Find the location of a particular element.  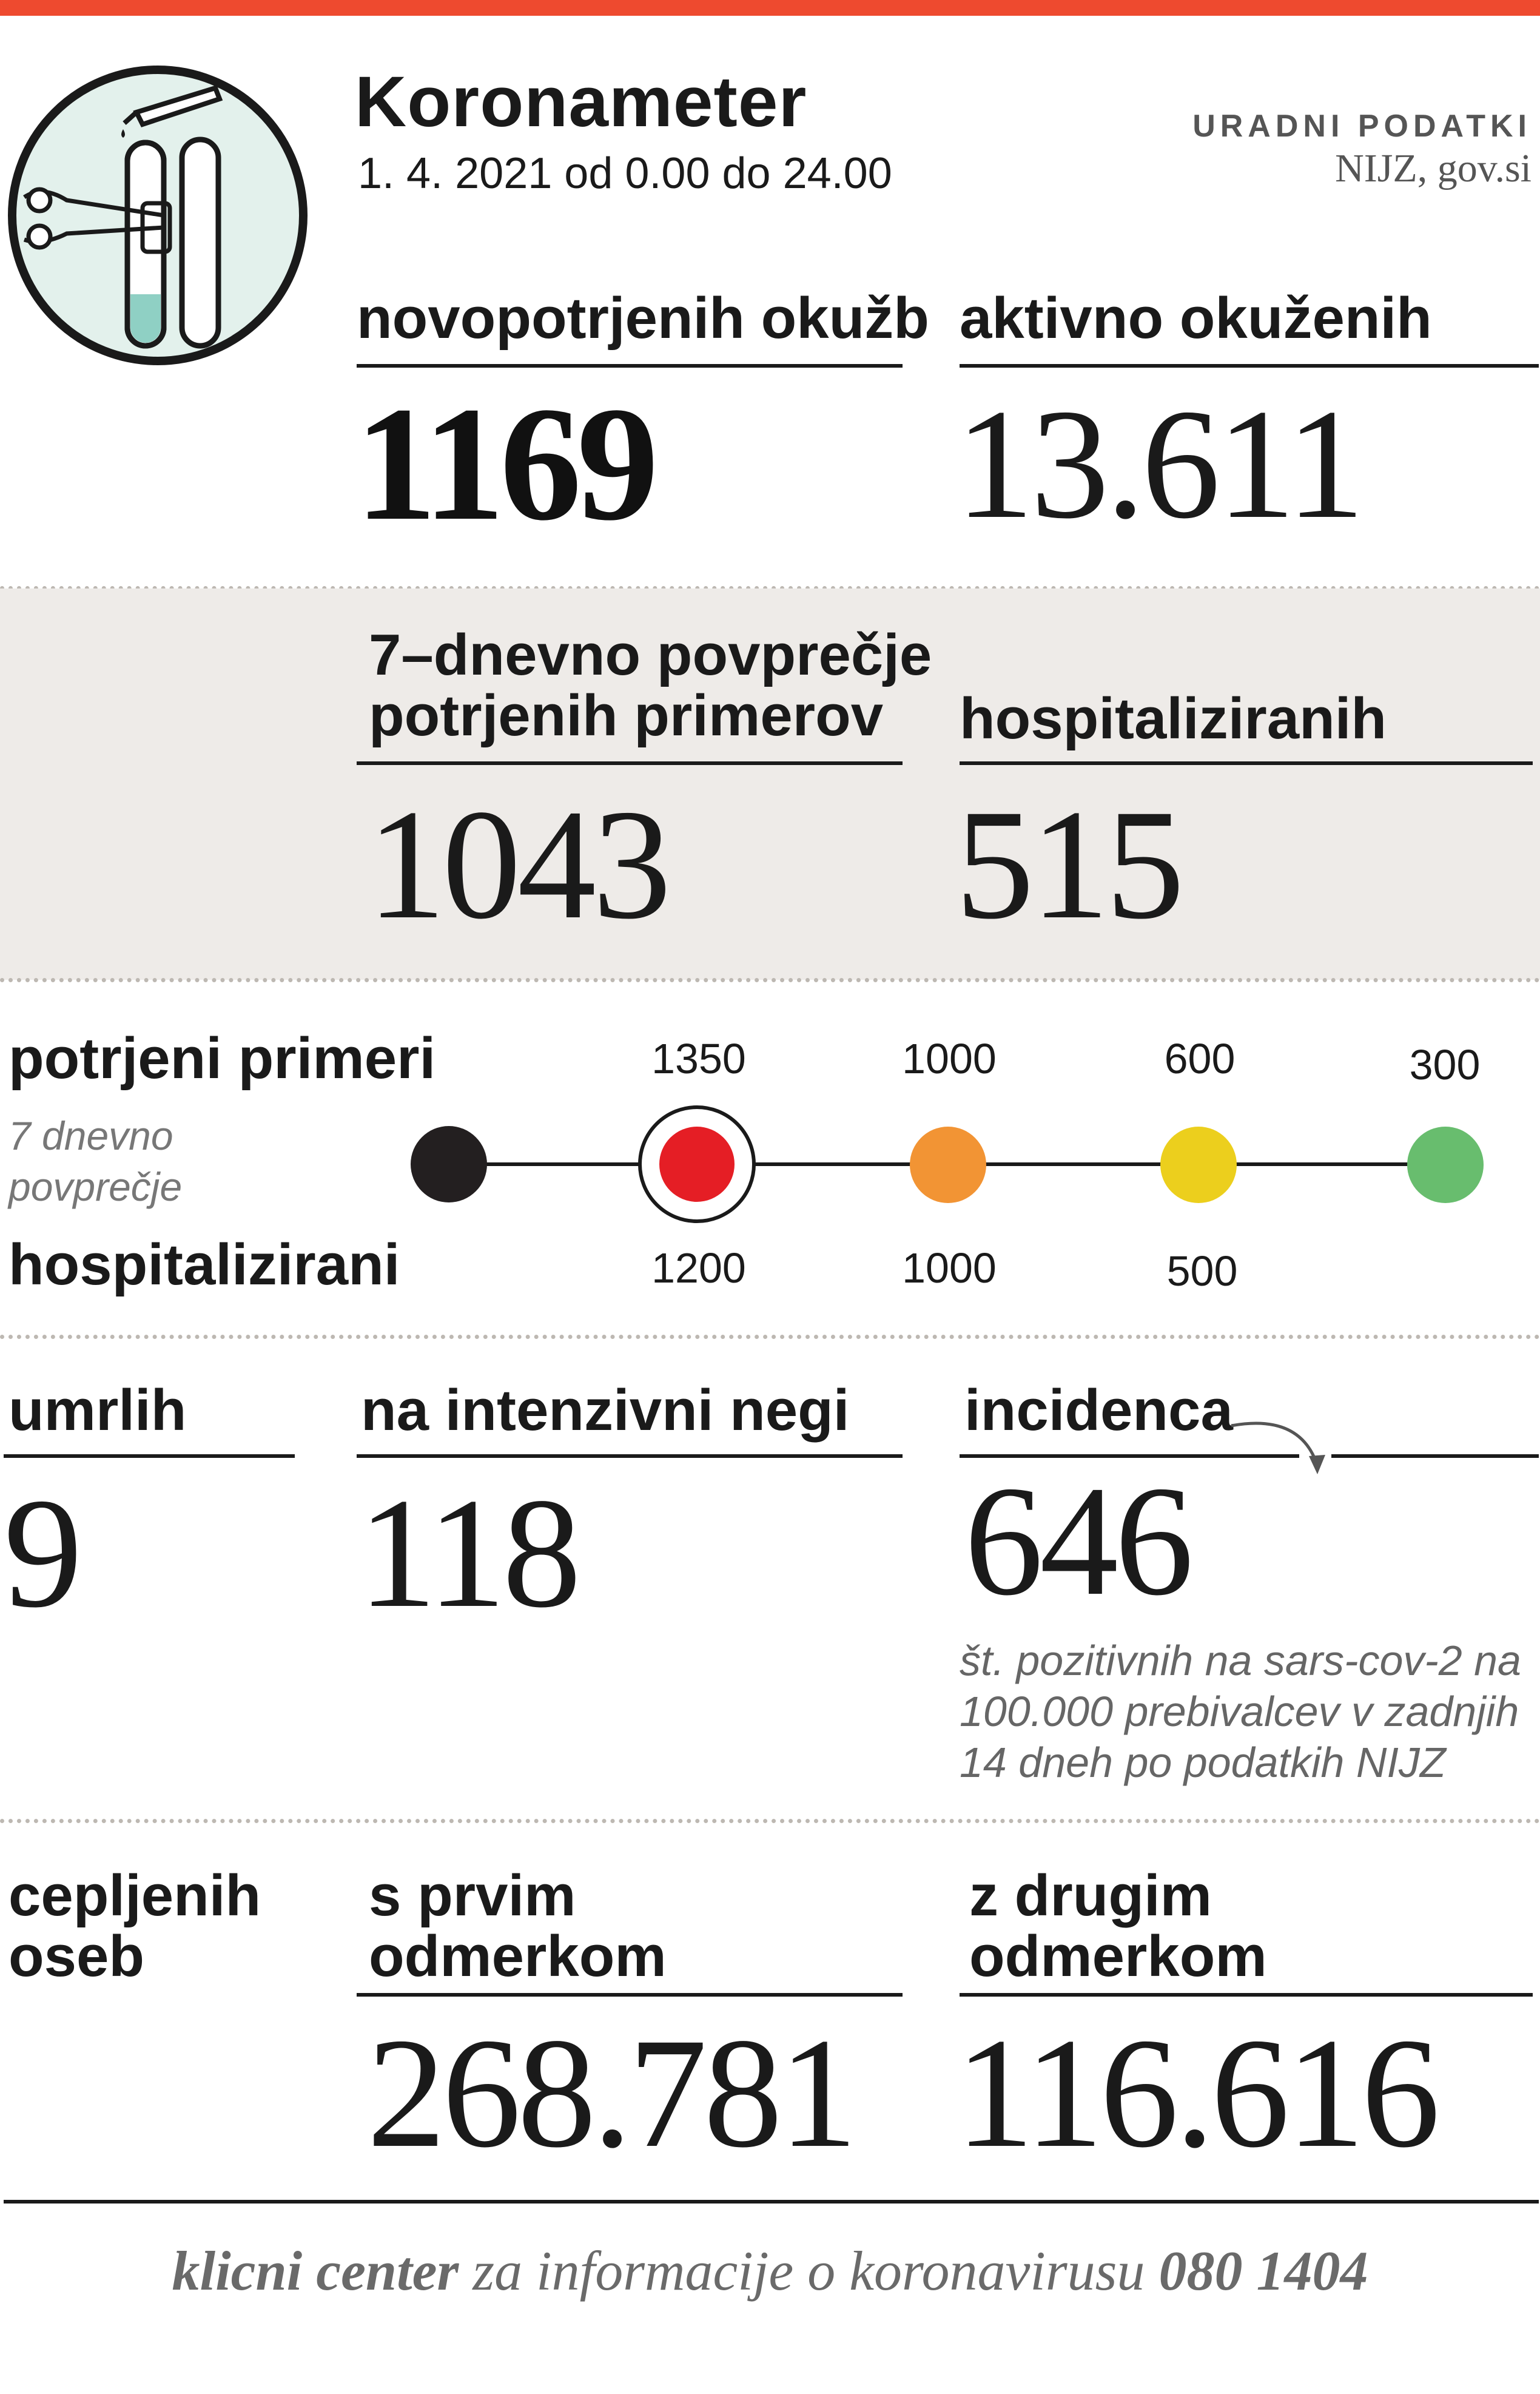

incidence-note-line2: 100.000 prebivalcev v zadnjih is located at coordinates (1239, 1711).